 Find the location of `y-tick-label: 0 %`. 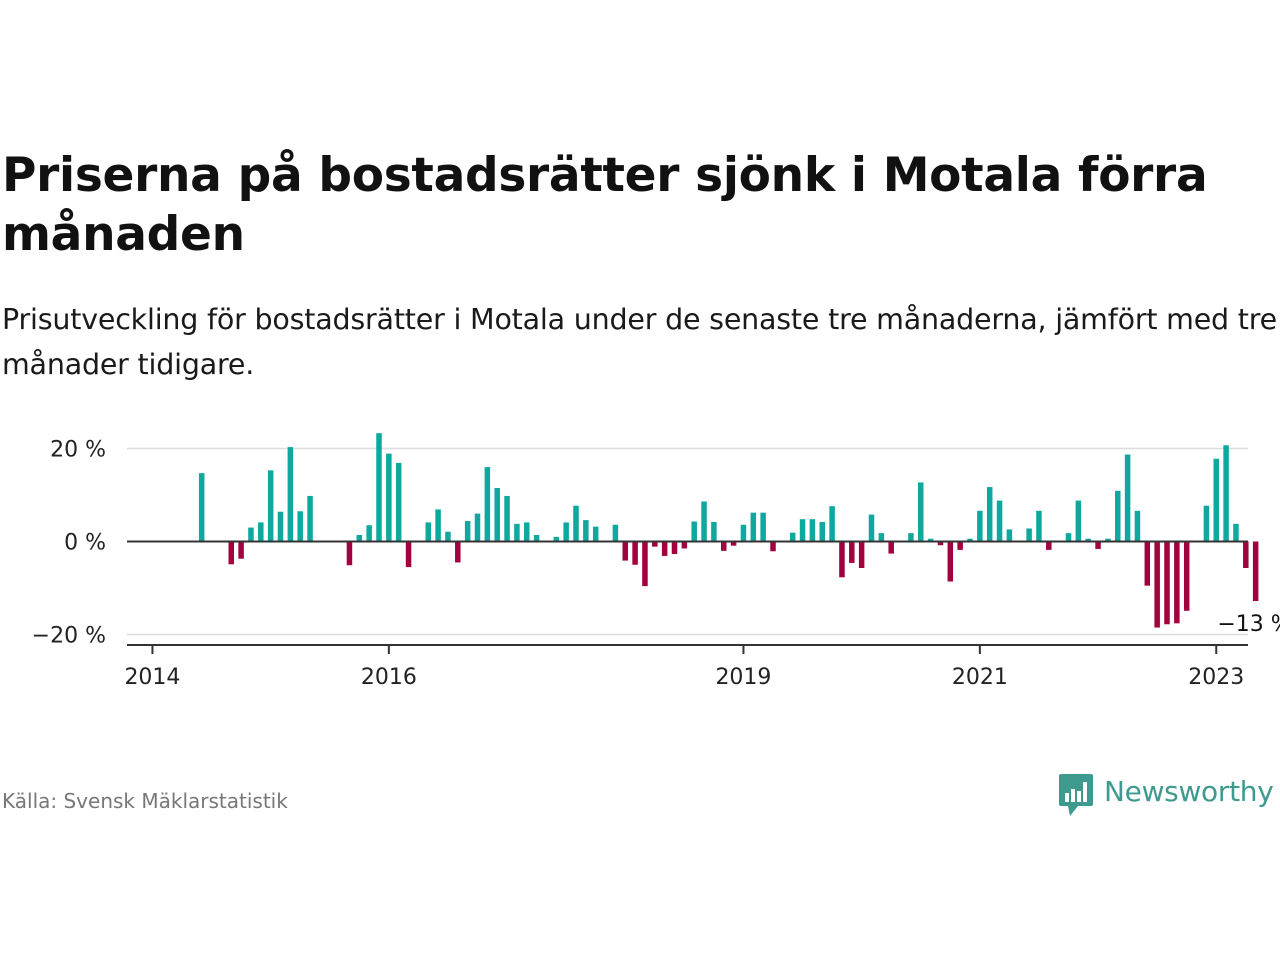

y-tick-label: 0 % is located at coordinates (85, 543).